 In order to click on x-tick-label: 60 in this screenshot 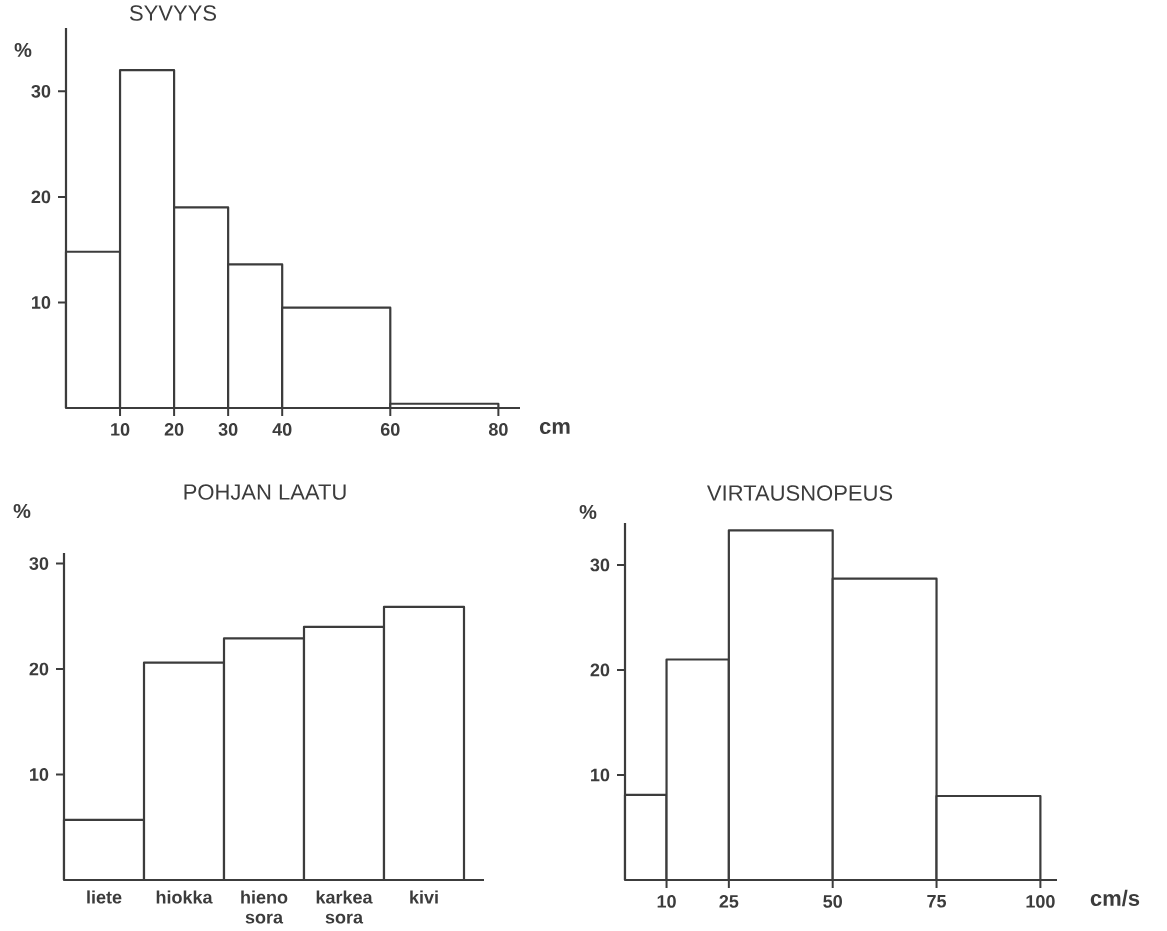, I will do `click(390, 429)`.